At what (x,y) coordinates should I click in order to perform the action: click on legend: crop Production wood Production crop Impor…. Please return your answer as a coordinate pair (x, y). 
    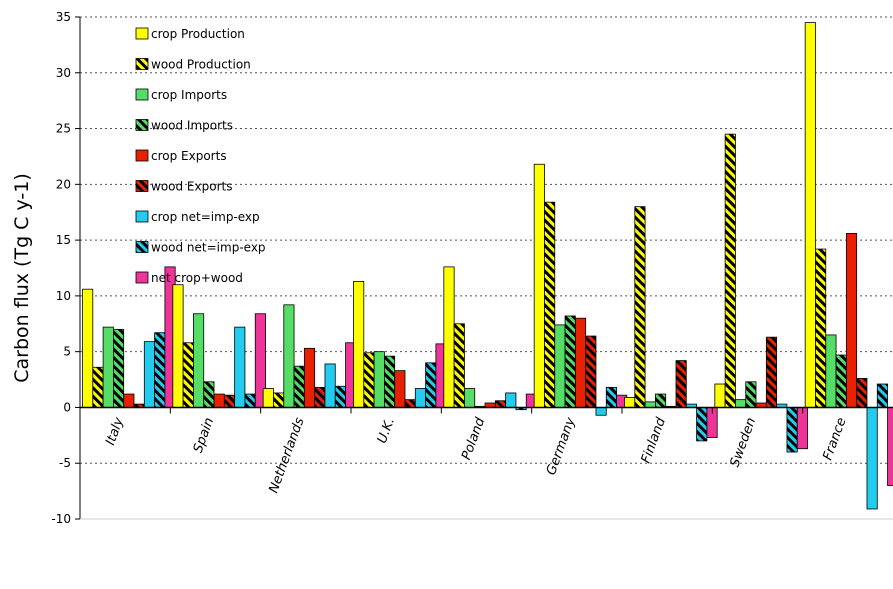
    Looking at the image, I should click on (200, 156).